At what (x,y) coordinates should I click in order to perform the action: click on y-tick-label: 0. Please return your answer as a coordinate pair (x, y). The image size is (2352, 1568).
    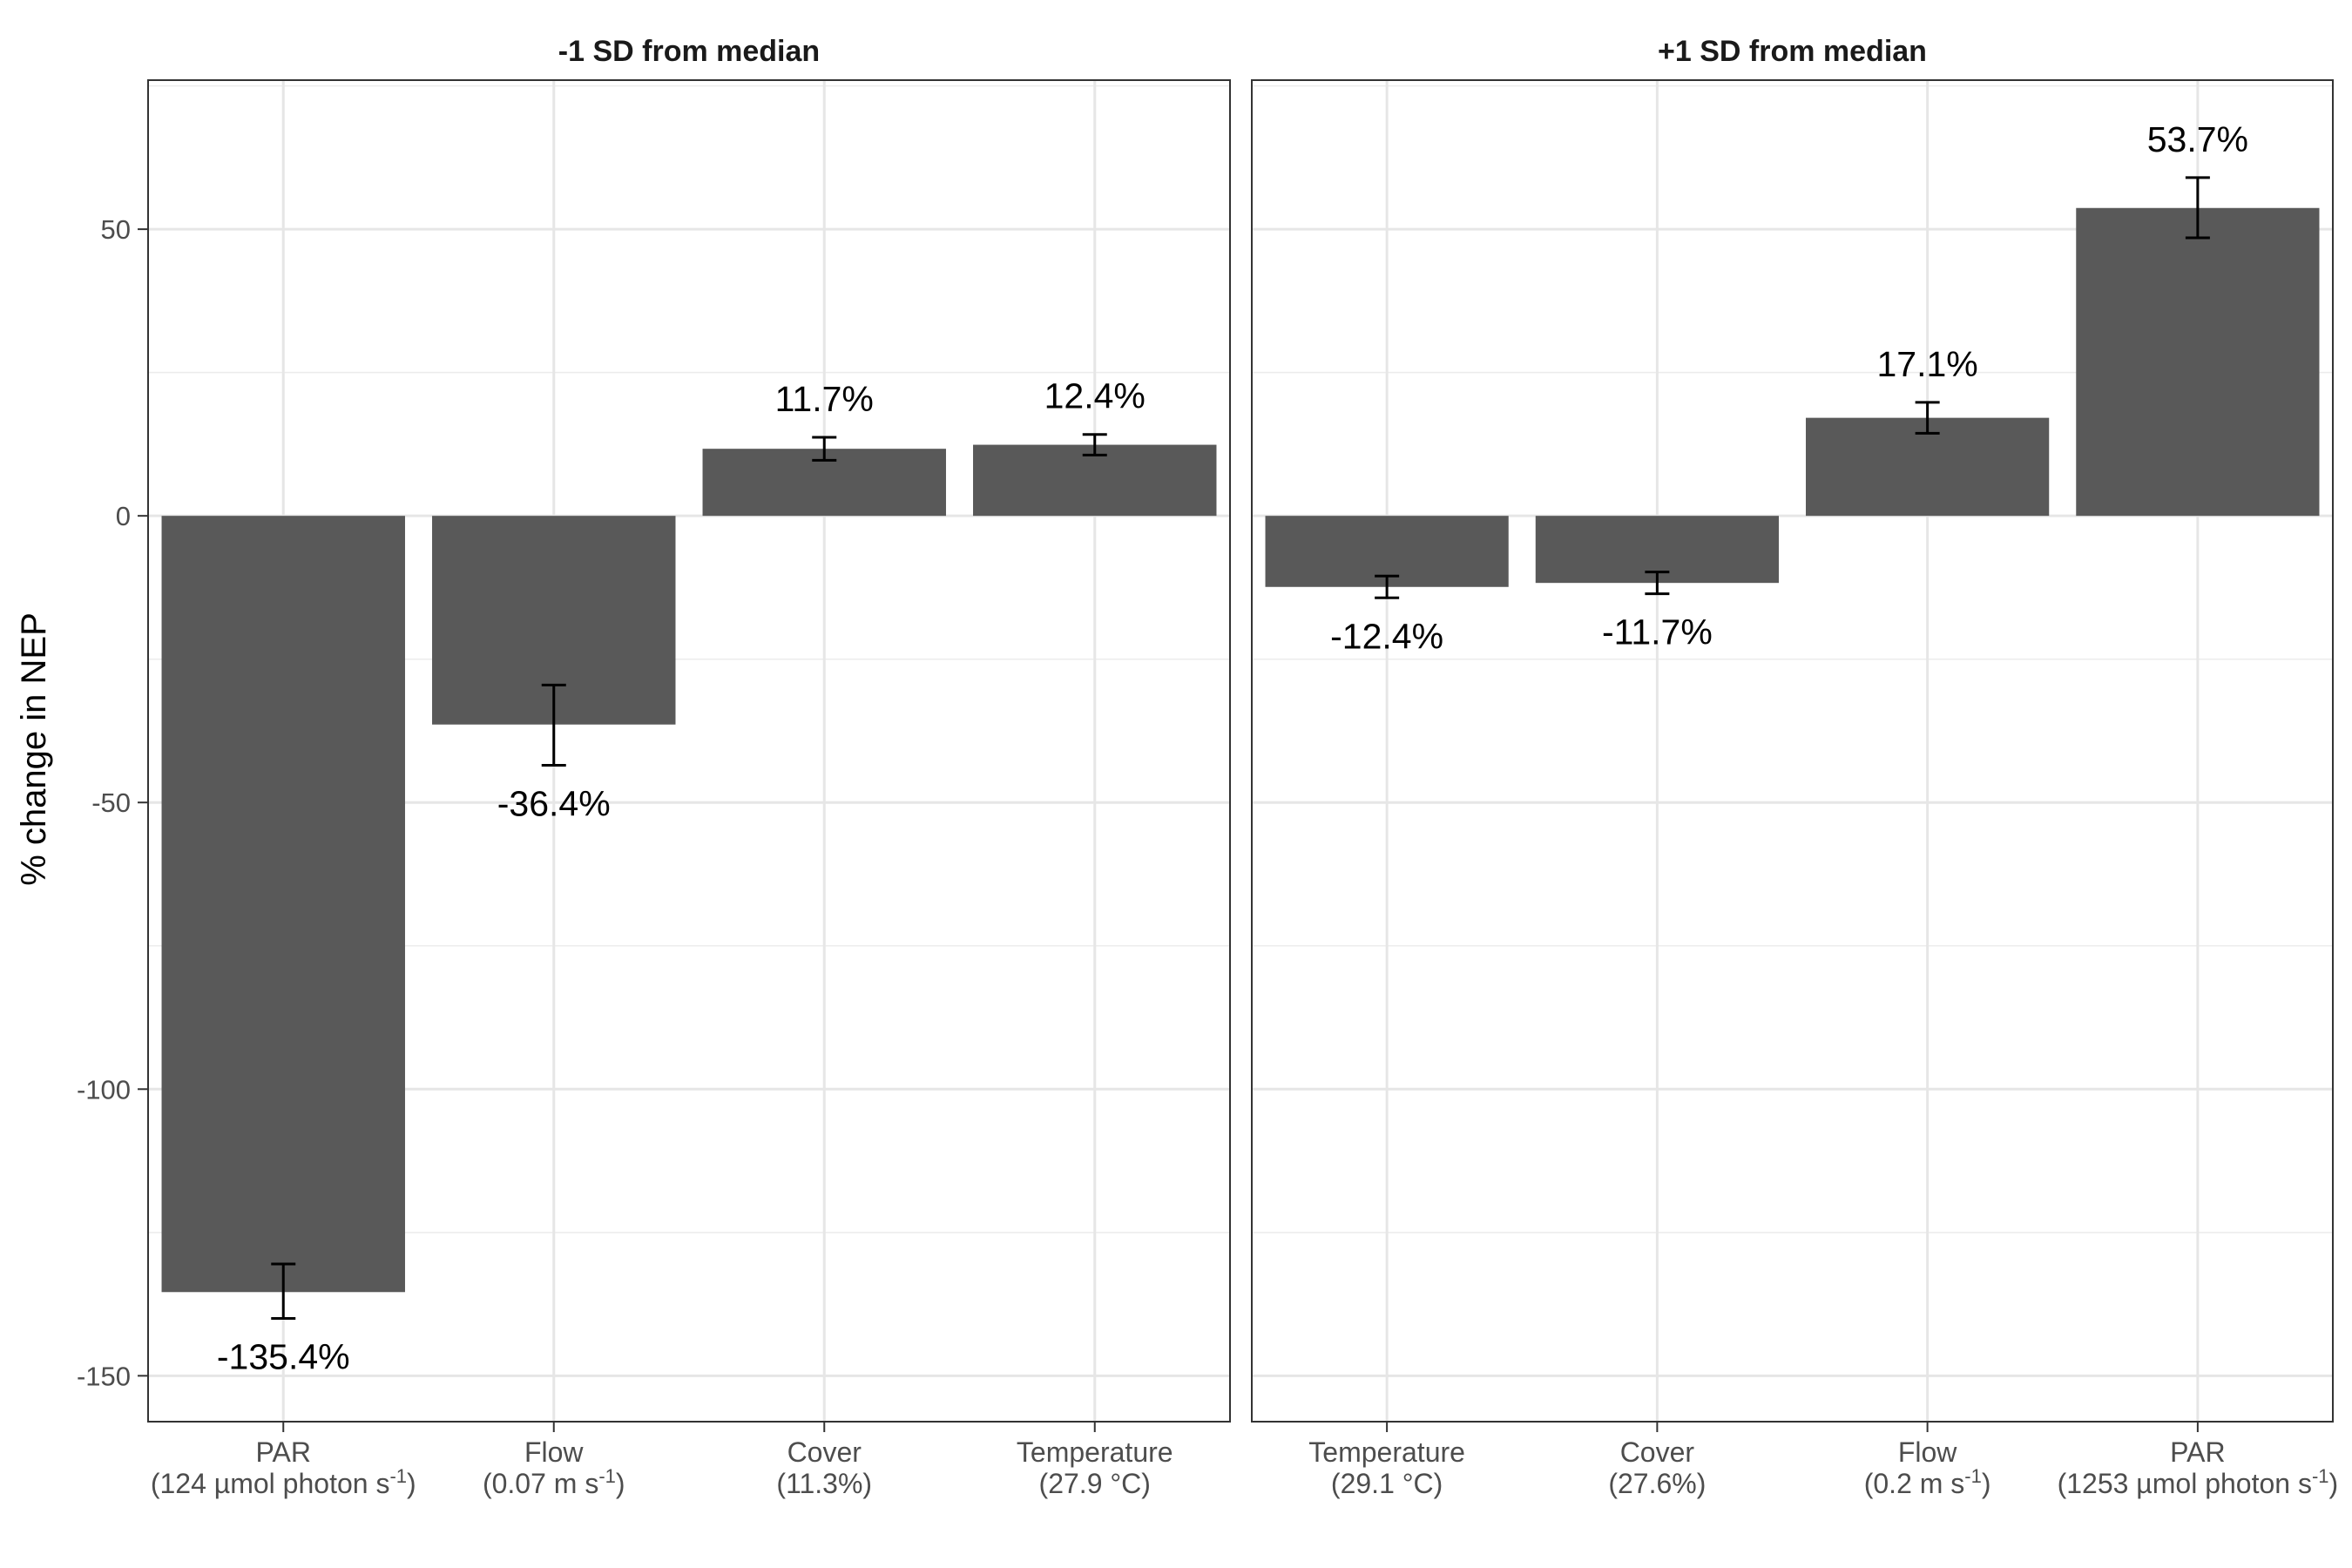
    Looking at the image, I should click on (124, 516).